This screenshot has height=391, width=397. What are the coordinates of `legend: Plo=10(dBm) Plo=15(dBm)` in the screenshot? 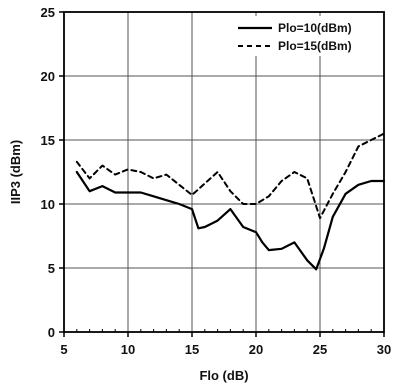 It's located at (306, 36).